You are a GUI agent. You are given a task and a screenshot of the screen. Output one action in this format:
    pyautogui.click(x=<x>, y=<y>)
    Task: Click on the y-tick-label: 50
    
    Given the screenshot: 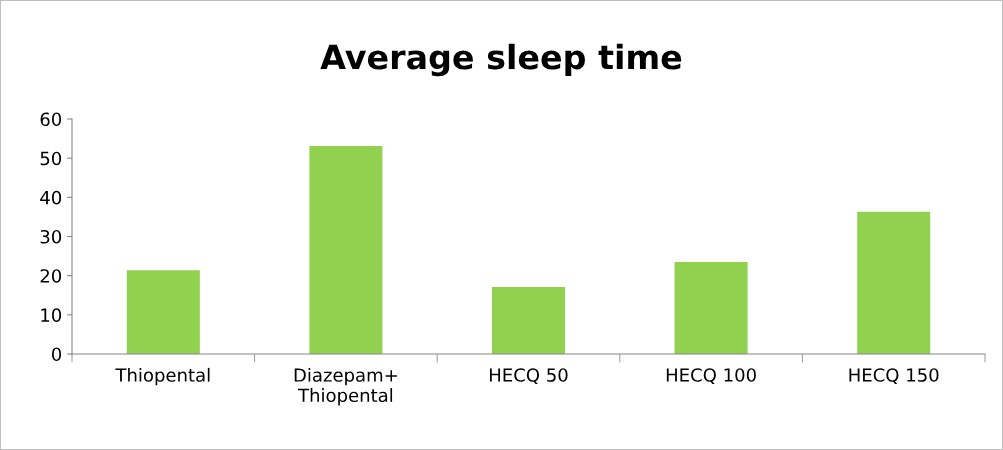 What is the action you would take?
    pyautogui.click(x=51, y=158)
    